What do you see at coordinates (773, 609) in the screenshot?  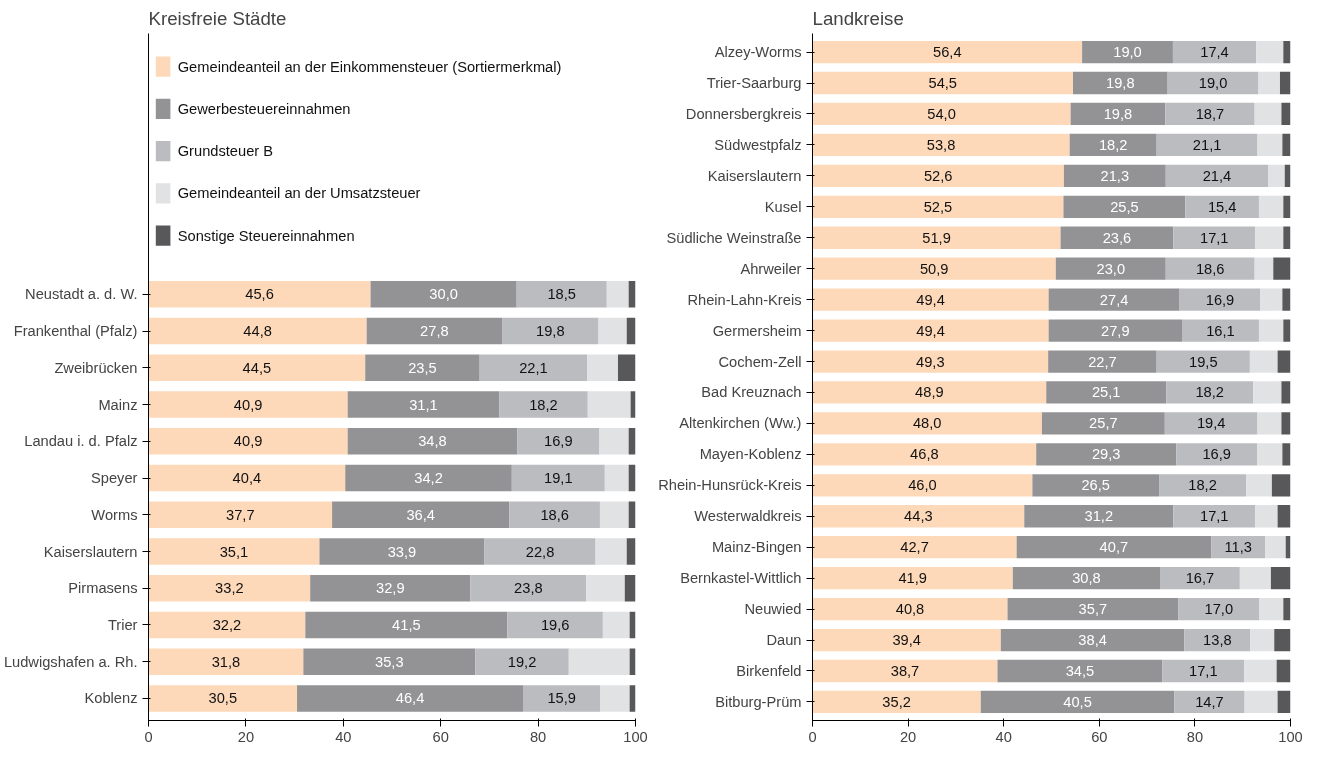 I see `y-tick-label: Neuwied` at bounding box center [773, 609].